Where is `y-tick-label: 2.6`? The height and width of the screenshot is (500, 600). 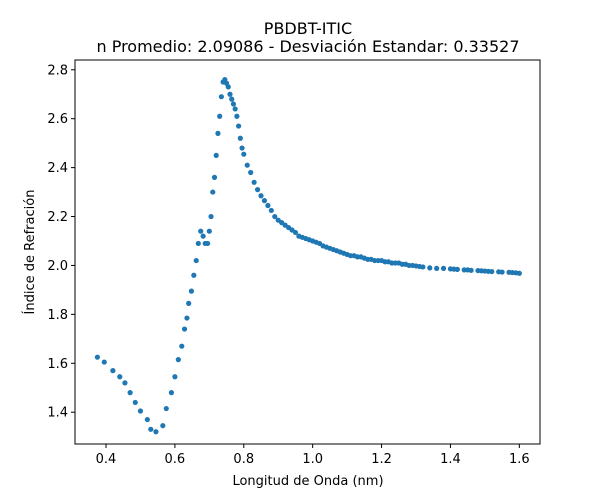
y-tick-label: 2.6 is located at coordinates (57, 119).